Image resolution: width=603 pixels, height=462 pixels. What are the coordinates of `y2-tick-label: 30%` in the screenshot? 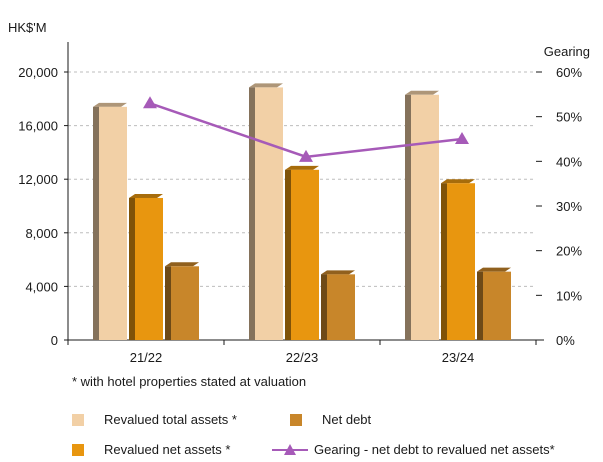 It's located at (569, 206).